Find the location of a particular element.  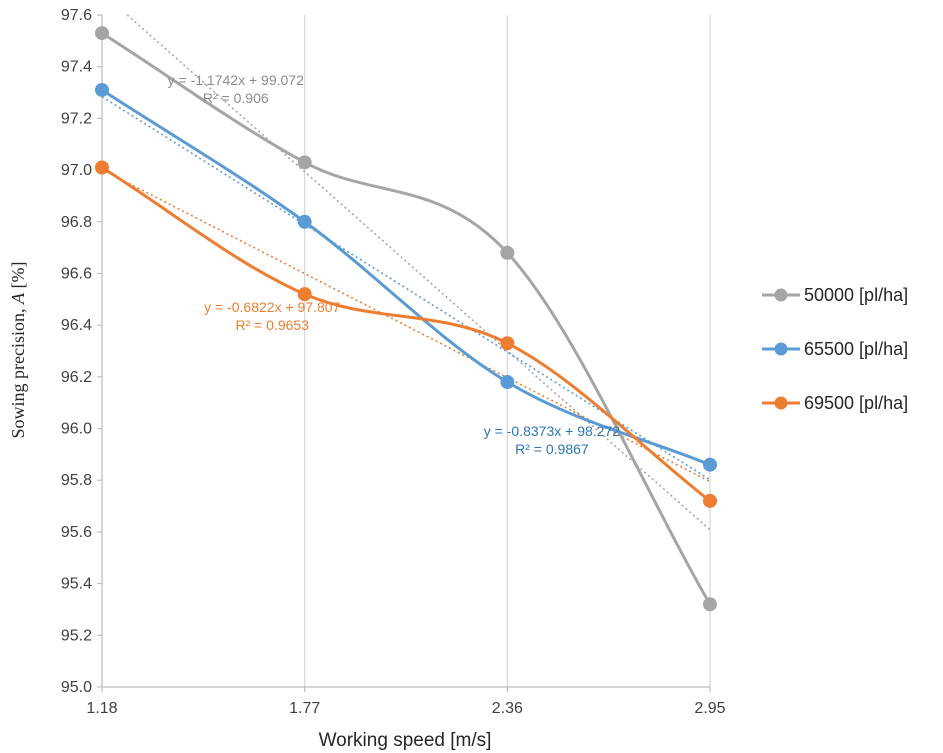

y-axis-title-var: A is located at coordinates (18, 298).